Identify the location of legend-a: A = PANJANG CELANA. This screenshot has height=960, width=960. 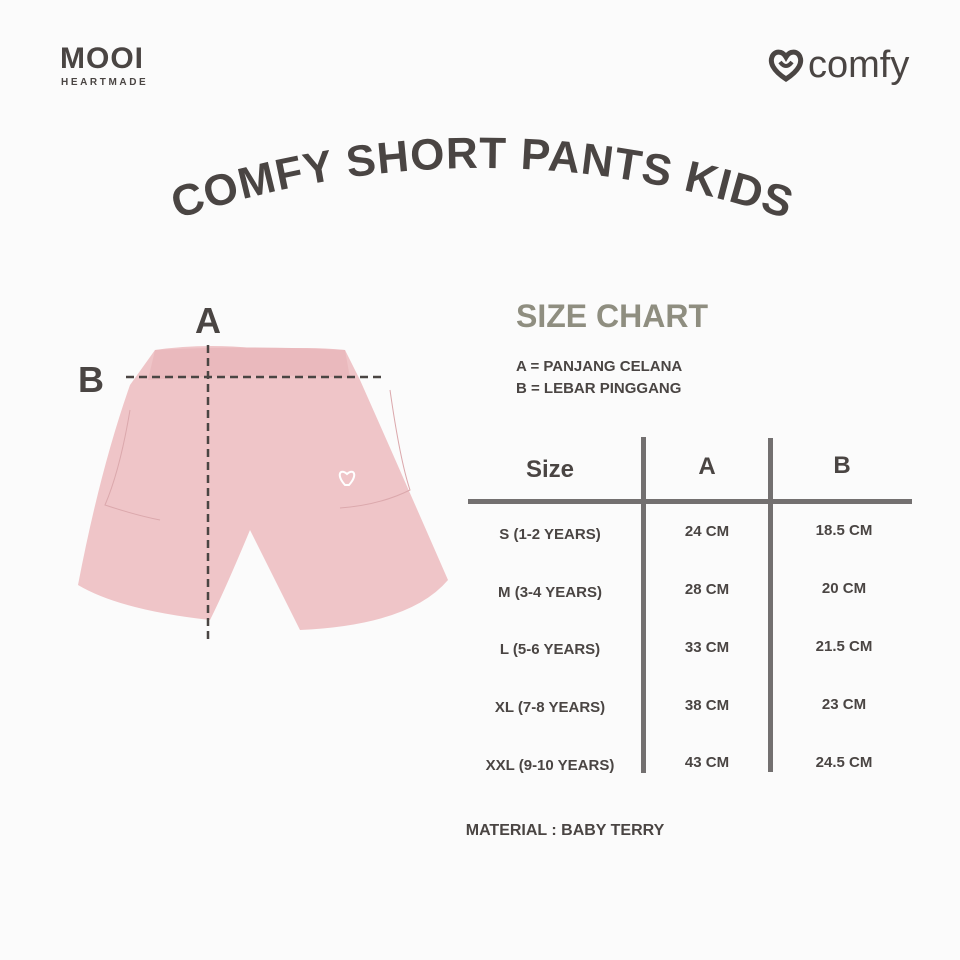
(599, 366).